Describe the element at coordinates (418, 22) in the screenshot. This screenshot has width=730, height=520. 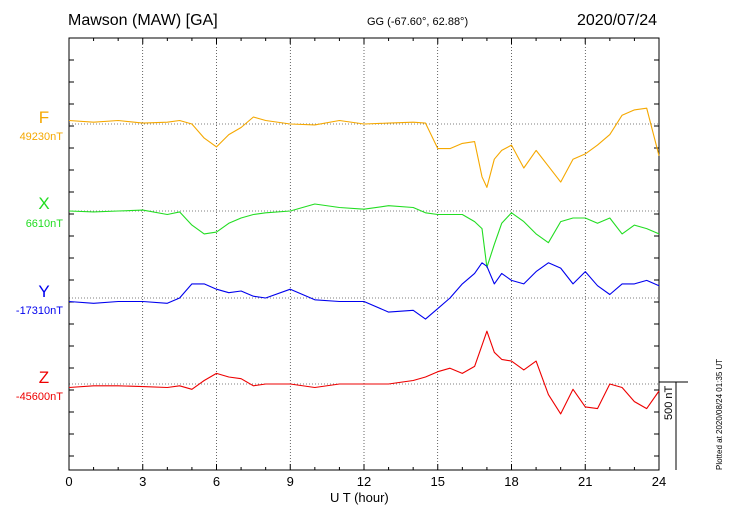
I see `station-coordinates: GG (-67.60°, 62.88°)` at that location.